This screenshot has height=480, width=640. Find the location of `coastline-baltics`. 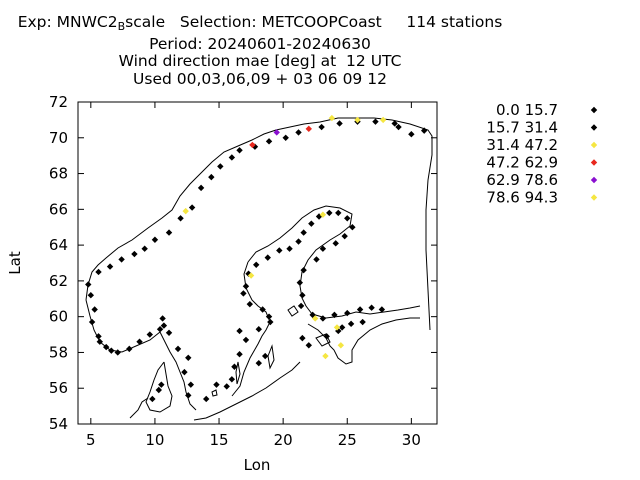

coastline-baltics is located at coordinates (363, 341).